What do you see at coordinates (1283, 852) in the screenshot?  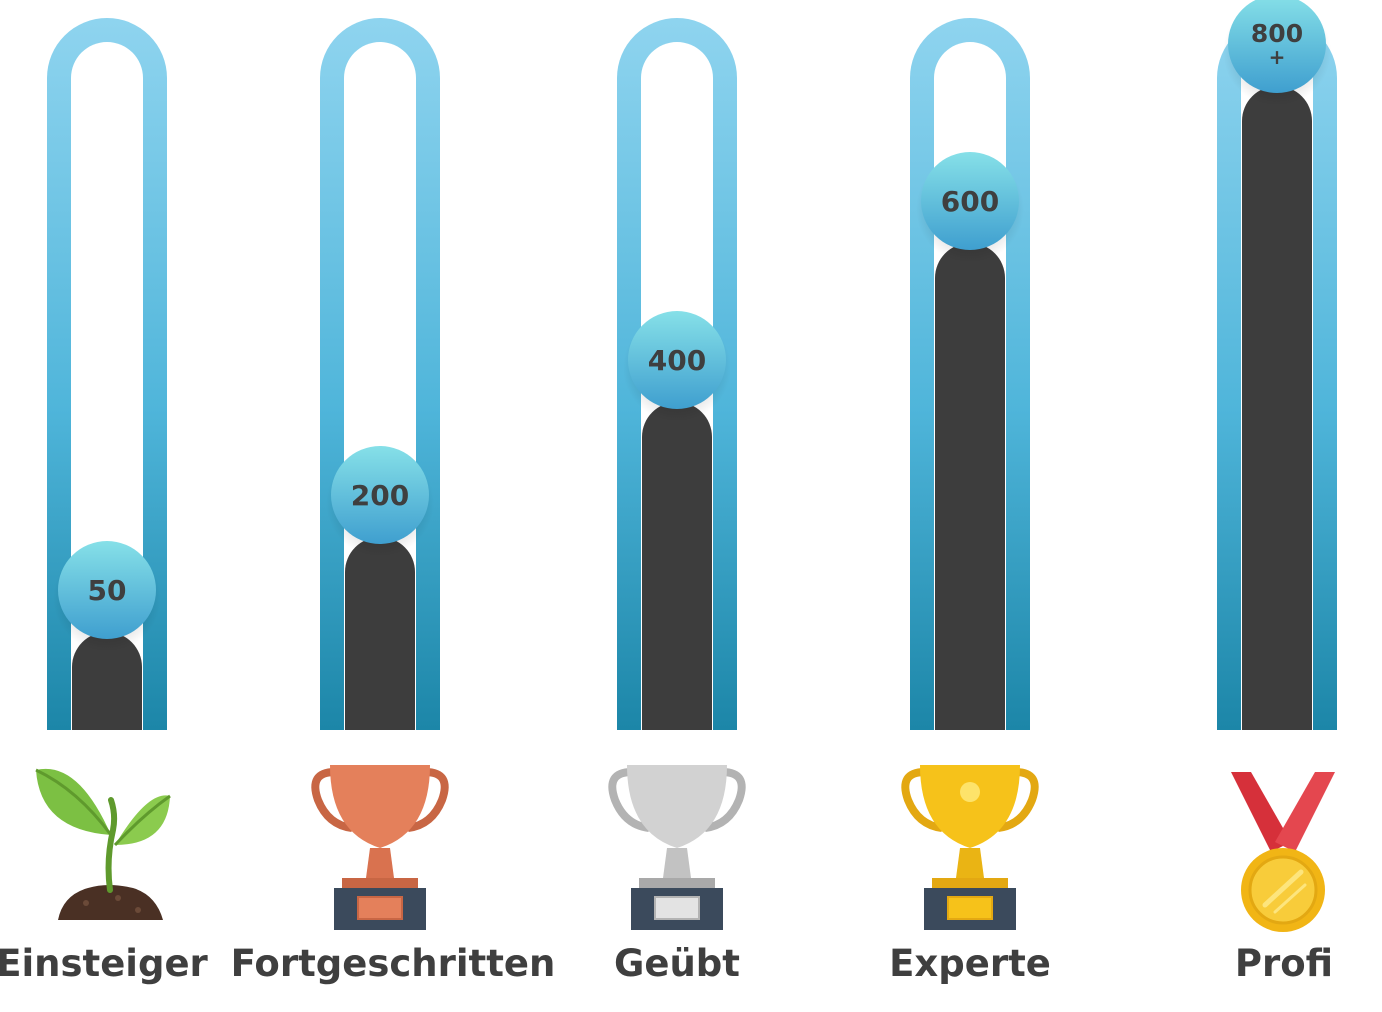 I see `gold-medal-icon` at bounding box center [1283, 852].